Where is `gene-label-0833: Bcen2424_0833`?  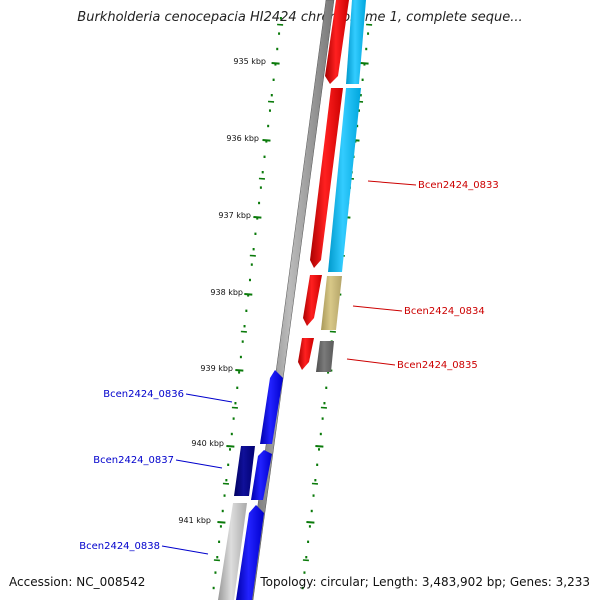
gene-label-0833: Bcen2424_0833 is located at coordinates (458, 185).